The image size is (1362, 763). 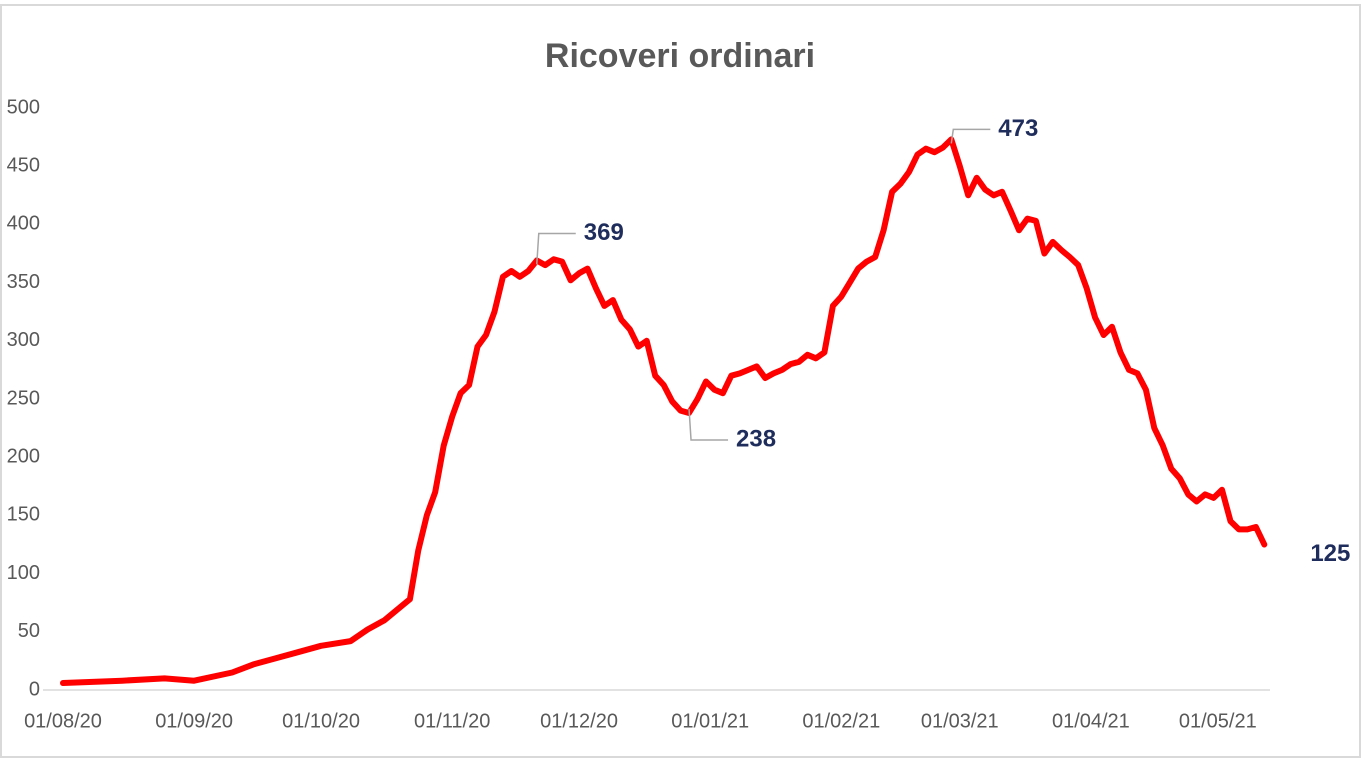 I want to click on y-tick-label: 400, so click(x=23, y=224).